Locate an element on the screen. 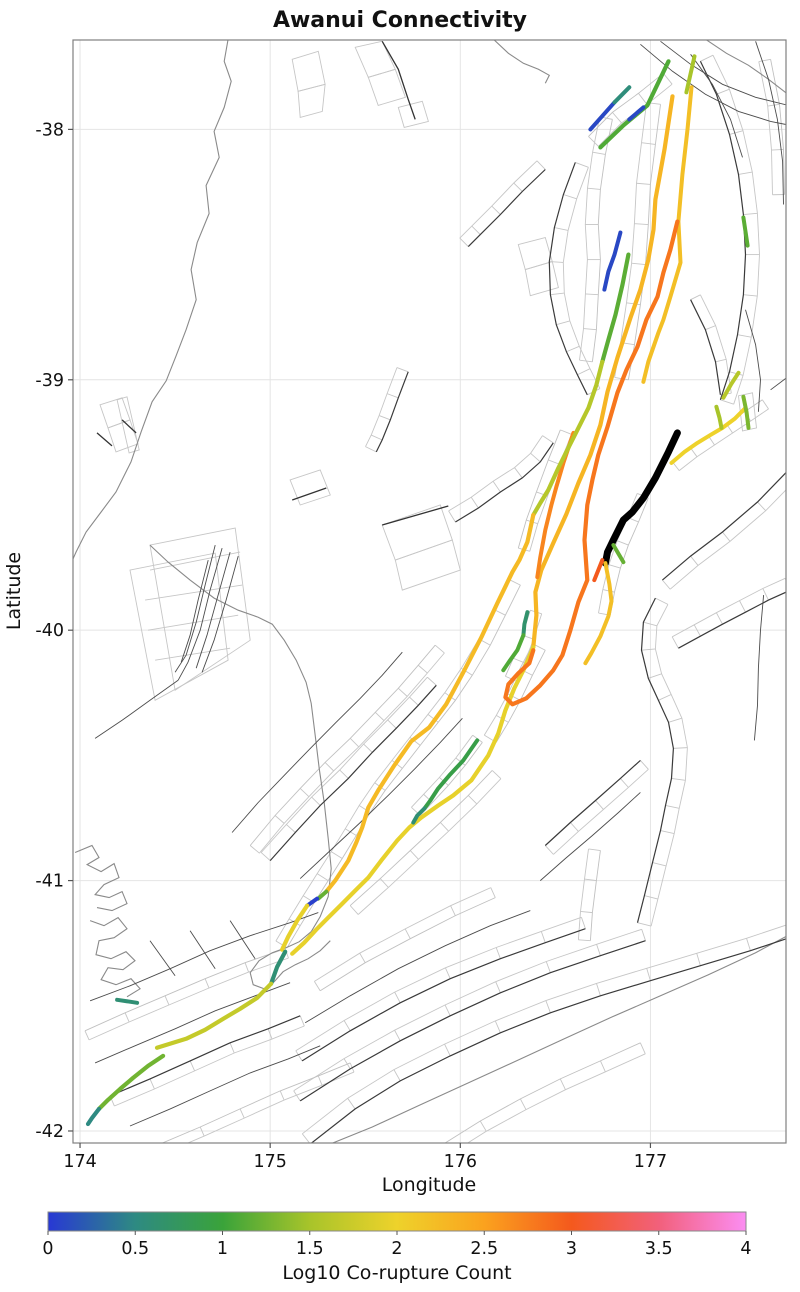  rupture-green-sw is located at coordinates (131, 1082).